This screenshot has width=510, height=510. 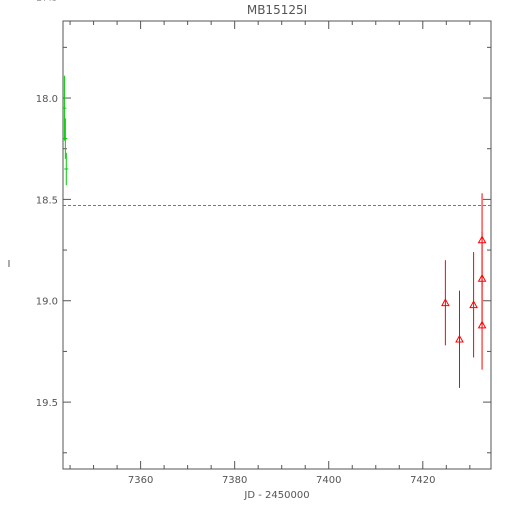 What do you see at coordinates (234, 480) in the screenshot?
I see `x-tick-label: 7380` at bounding box center [234, 480].